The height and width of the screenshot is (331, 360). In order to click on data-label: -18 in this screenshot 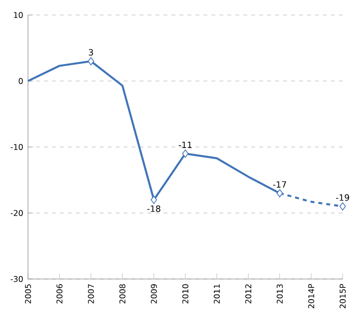, I will do `click(153, 208)`.